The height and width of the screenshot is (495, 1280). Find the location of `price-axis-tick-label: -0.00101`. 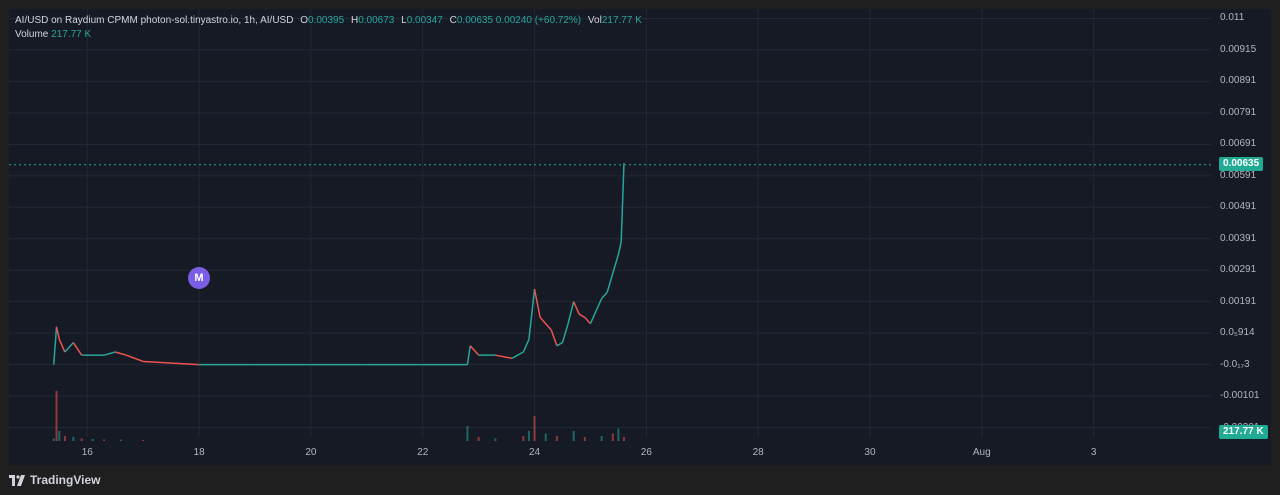

price-axis-tick-label: -0.00101 is located at coordinates (1240, 396).